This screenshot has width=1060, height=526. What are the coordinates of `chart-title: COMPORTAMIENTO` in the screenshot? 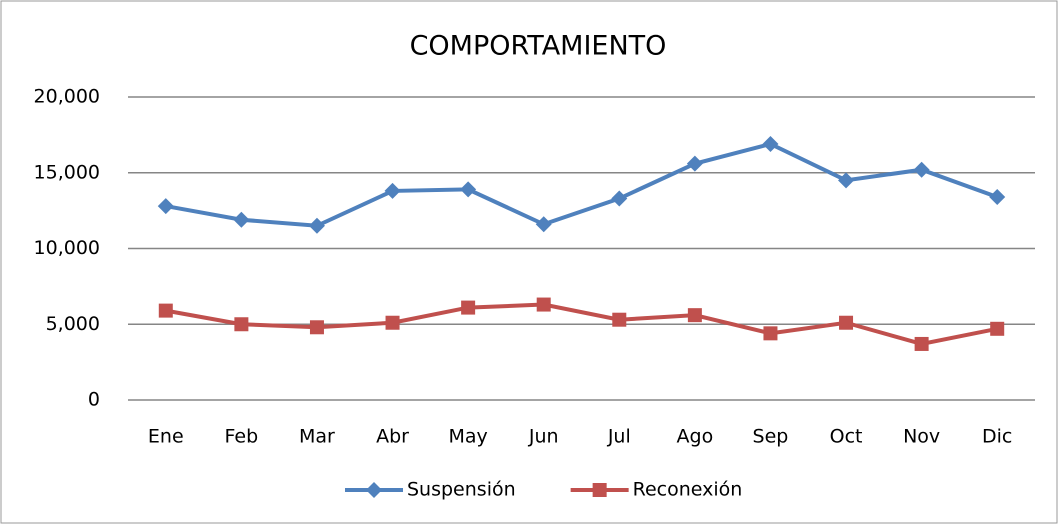 It's located at (538, 46).